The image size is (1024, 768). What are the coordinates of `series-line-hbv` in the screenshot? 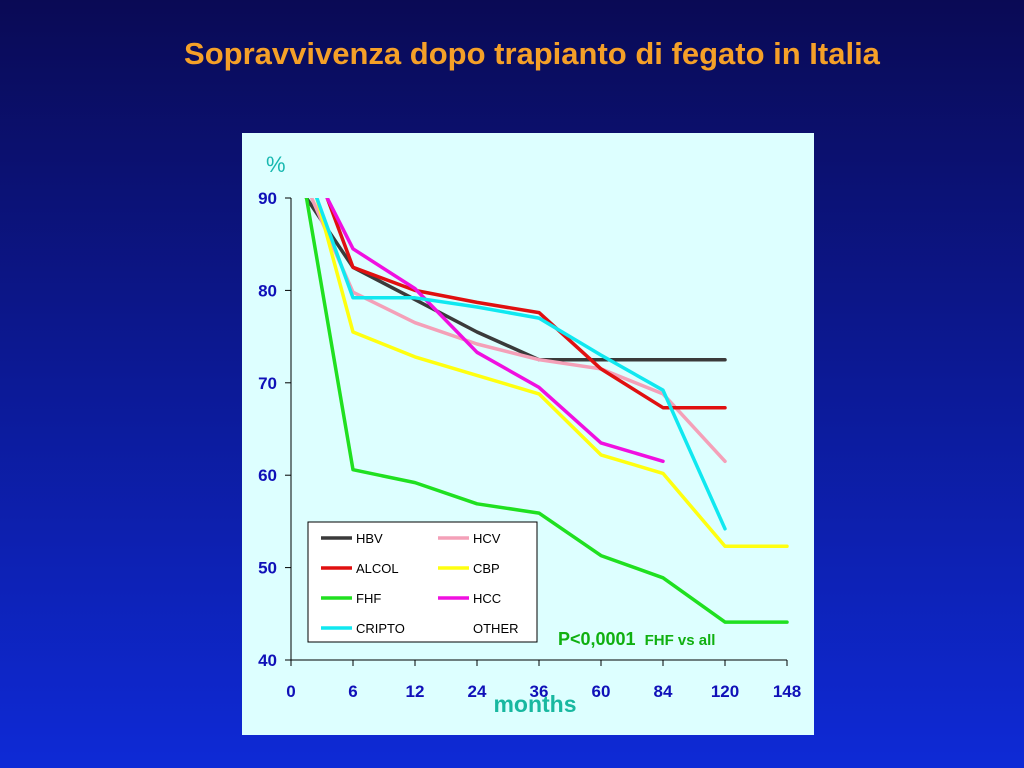 It's located at (515, 280).